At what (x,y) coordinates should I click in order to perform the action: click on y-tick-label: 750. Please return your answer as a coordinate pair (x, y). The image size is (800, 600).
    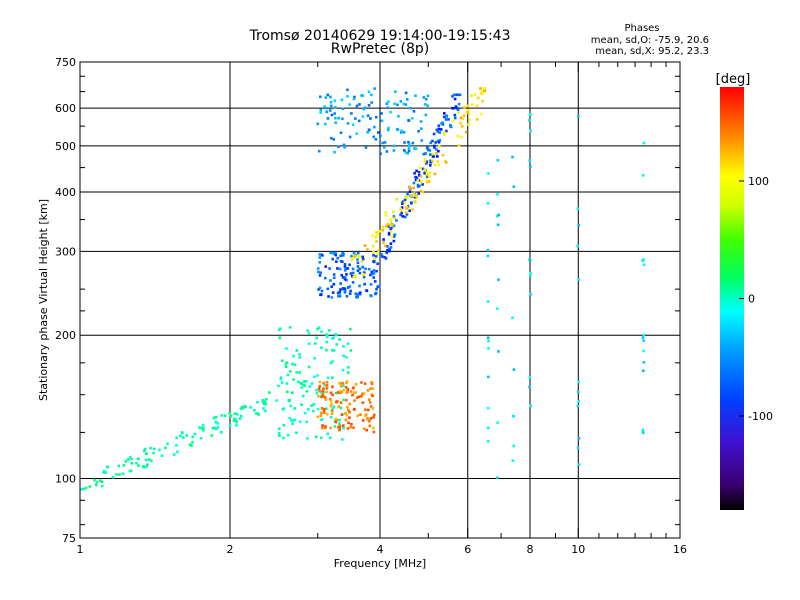
    Looking at the image, I should click on (65, 62).